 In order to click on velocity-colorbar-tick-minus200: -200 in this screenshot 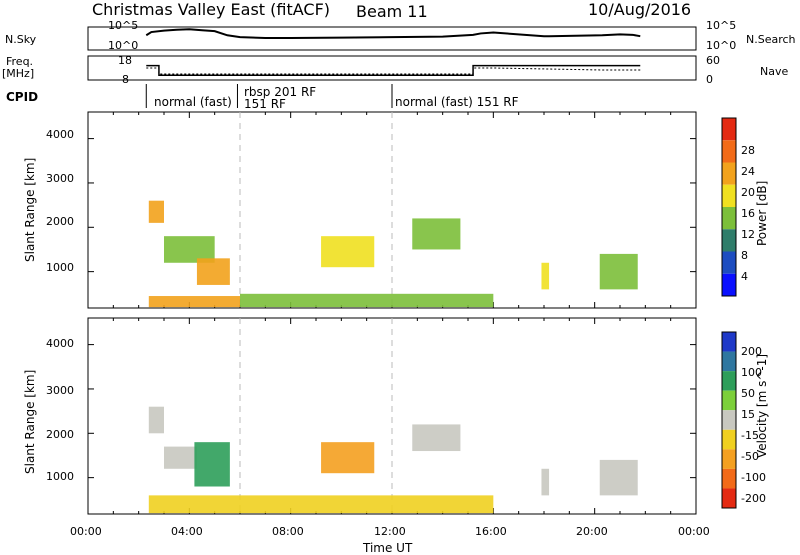, I will do `click(753, 498)`.